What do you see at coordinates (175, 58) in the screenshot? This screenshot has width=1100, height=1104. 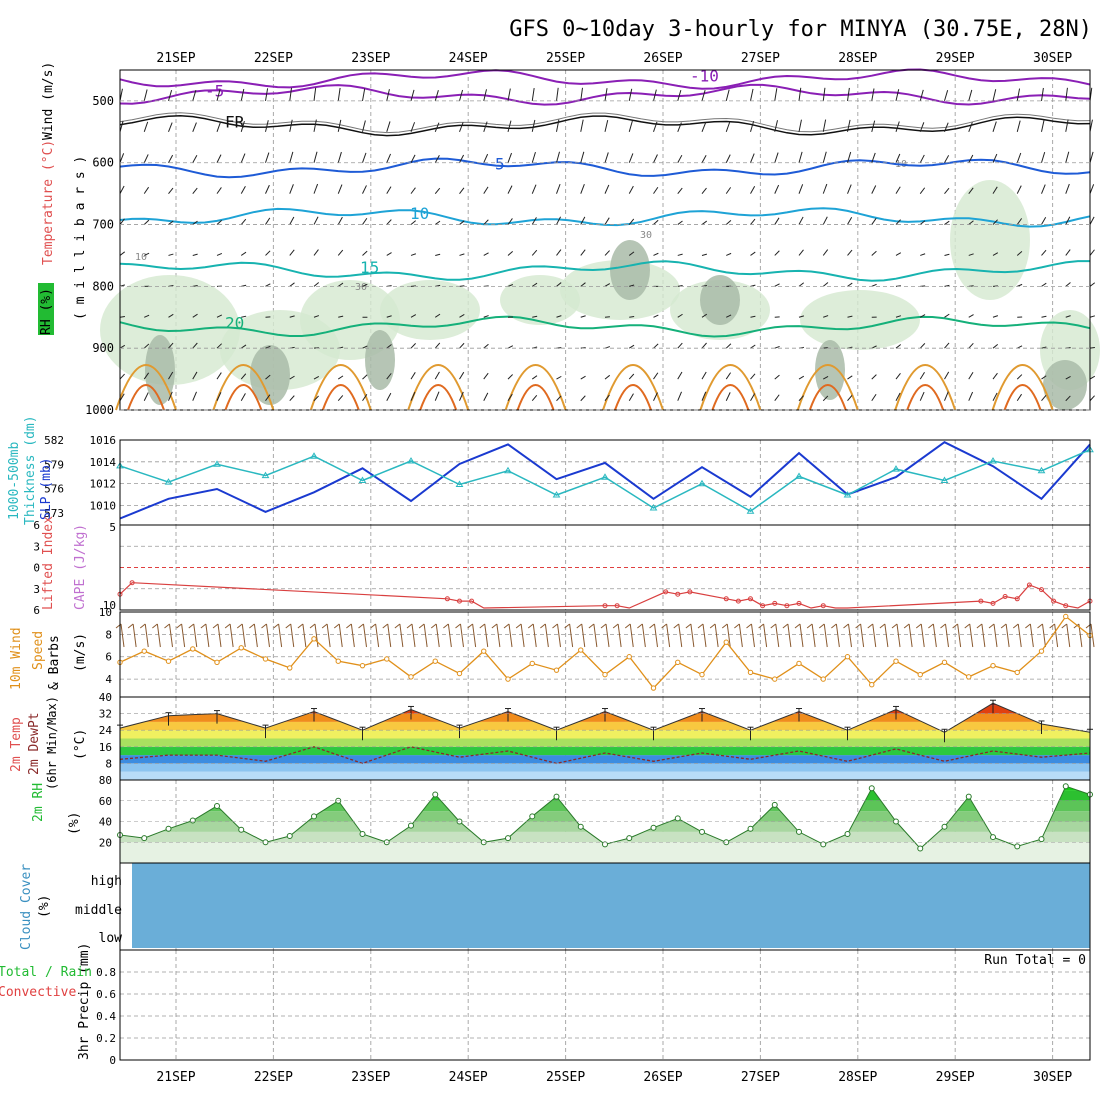 I see `date-tick-top: 21SEP` at bounding box center [175, 58].